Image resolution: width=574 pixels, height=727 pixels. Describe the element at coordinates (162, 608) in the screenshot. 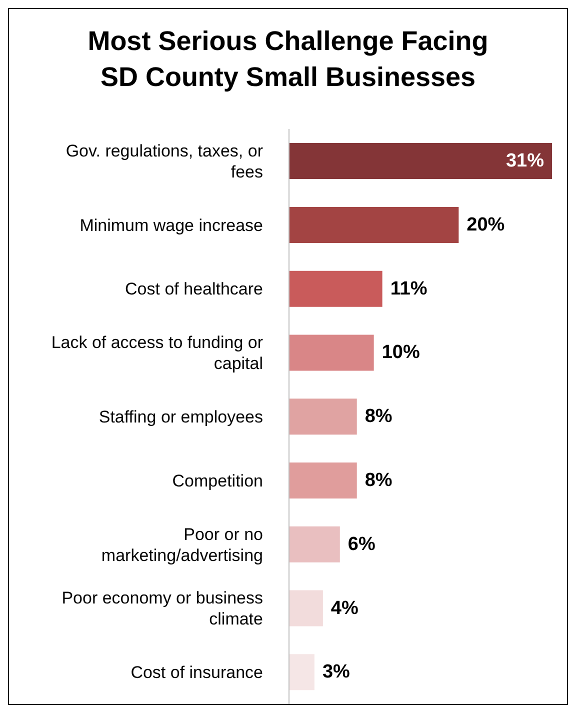

I see `y-tick-label: Poor economy or business climate` at that location.